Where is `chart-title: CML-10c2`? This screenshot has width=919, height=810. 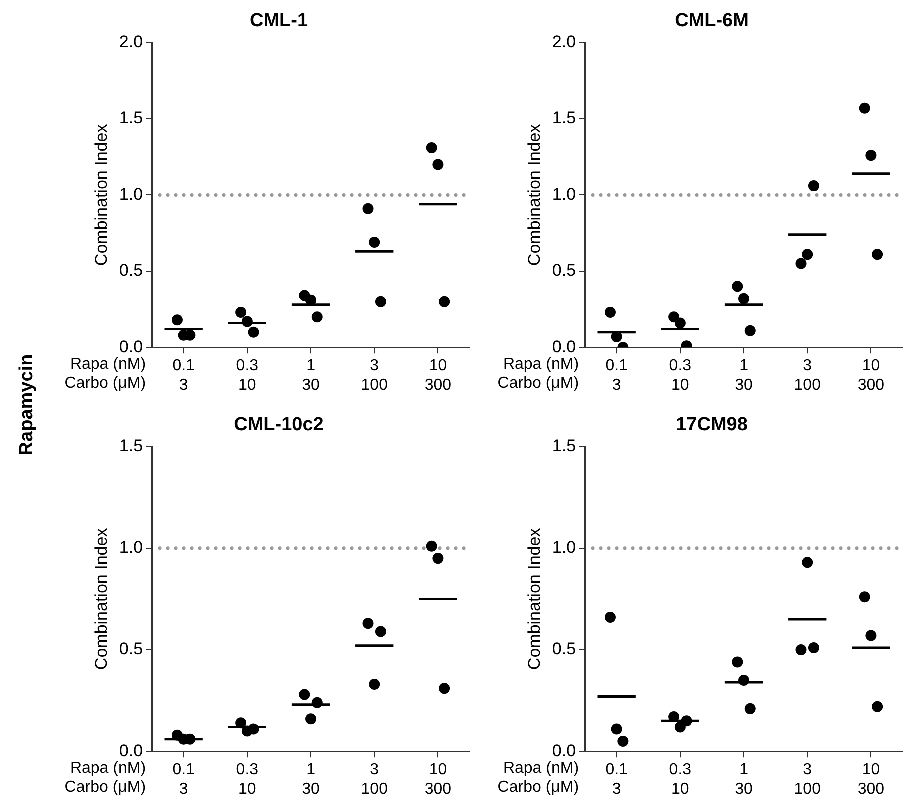 chart-title: CML-10c2 is located at coordinates (279, 425).